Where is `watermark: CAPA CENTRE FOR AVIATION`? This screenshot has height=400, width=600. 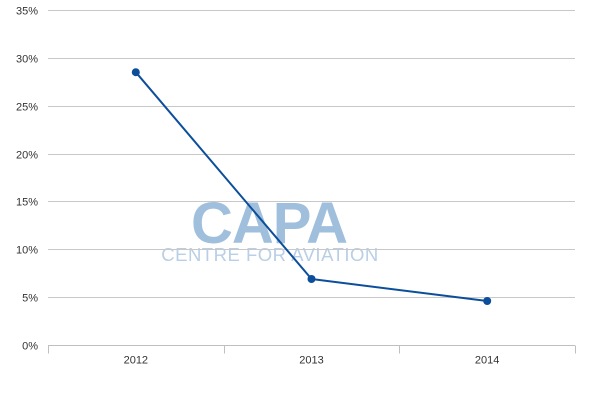
watermark: CAPA CENTRE FOR AVIATION is located at coordinates (269, 228).